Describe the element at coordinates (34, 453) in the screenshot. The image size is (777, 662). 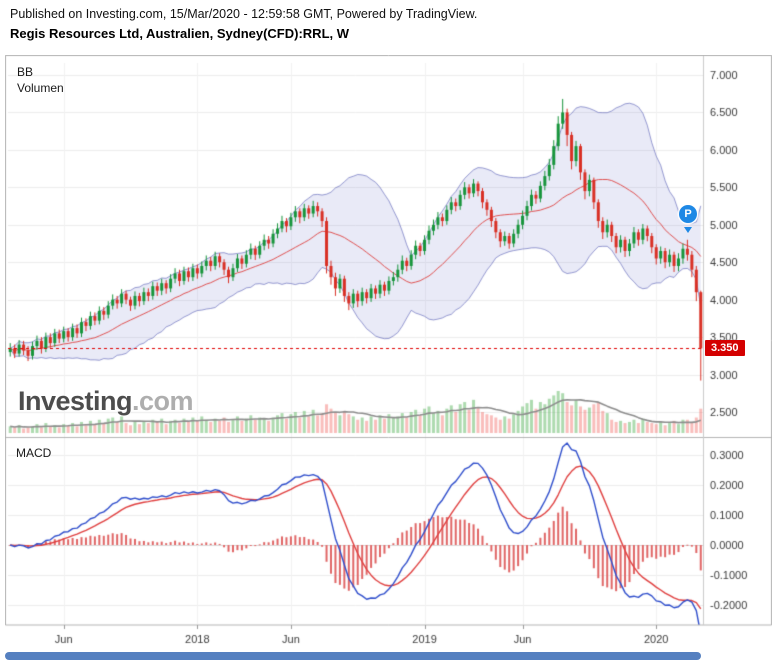
I see `indicator-label-macd: MACD` at that location.